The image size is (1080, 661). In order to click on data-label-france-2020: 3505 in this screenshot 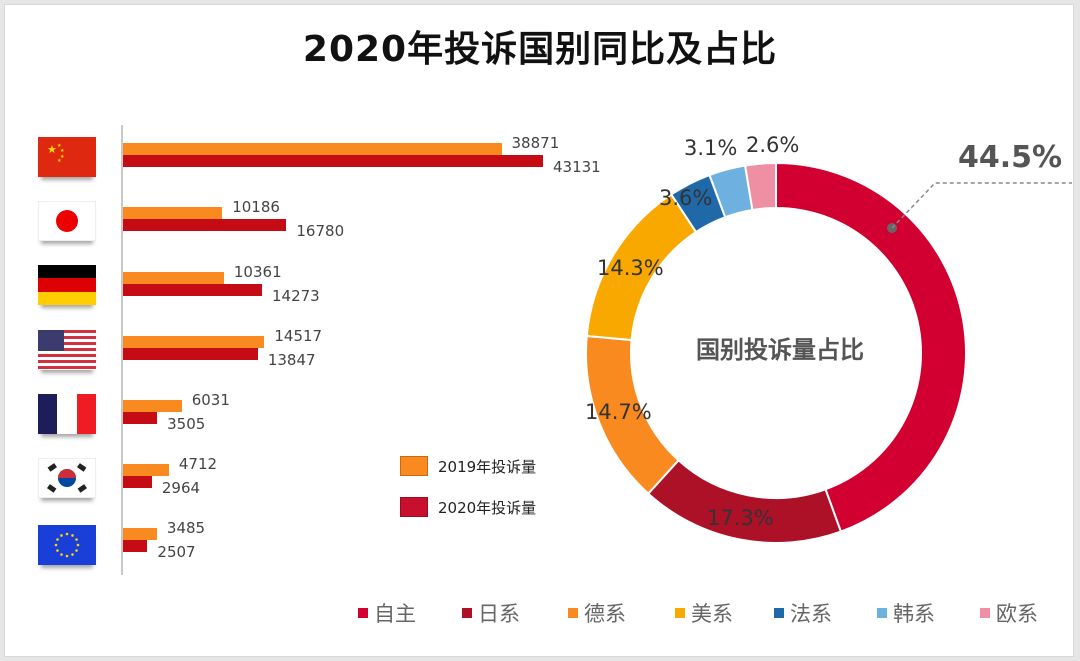, I will do `click(186, 424)`.